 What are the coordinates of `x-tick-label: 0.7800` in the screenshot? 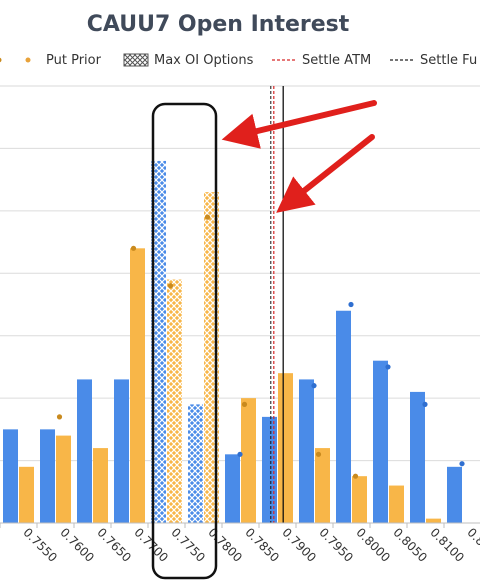 It's located at (225, 545).